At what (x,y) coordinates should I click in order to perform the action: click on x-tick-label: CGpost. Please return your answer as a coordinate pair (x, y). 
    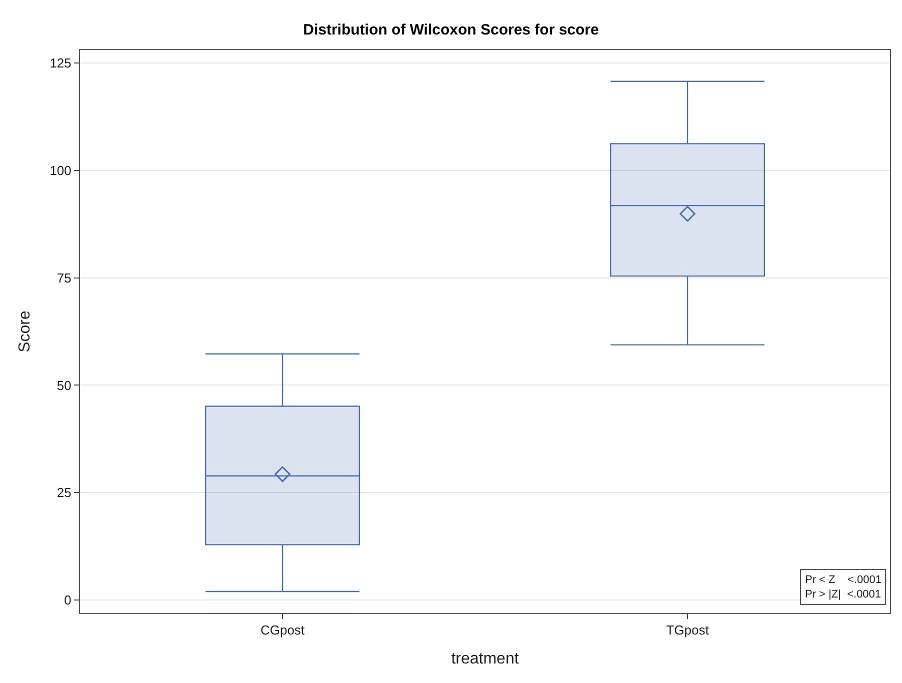
    Looking at the image, I should click on (282, 630).